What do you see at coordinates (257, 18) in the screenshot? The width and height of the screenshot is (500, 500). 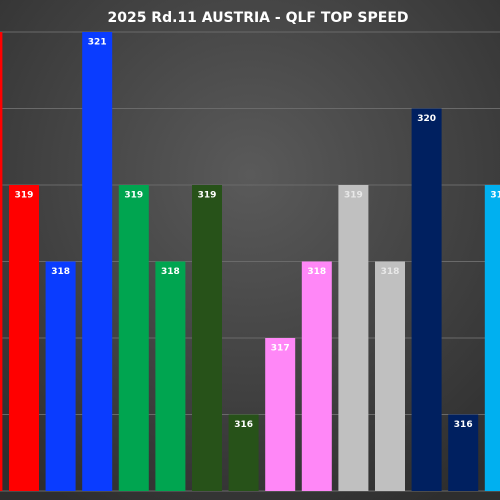 I see `chart-title: 2025 Rd.11 AUSTRIA - QLF TOP SPEED` at bounding box center [257, 18].